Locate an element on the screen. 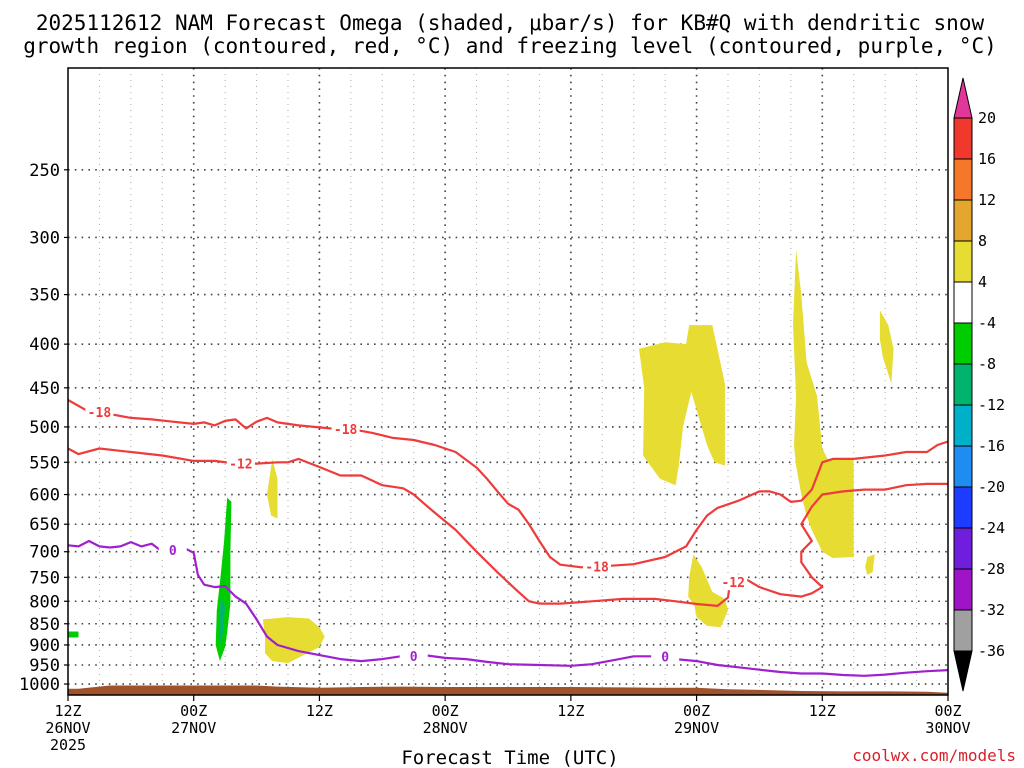  colorbar-level-label: -8 is located at coordinates (987, 364).